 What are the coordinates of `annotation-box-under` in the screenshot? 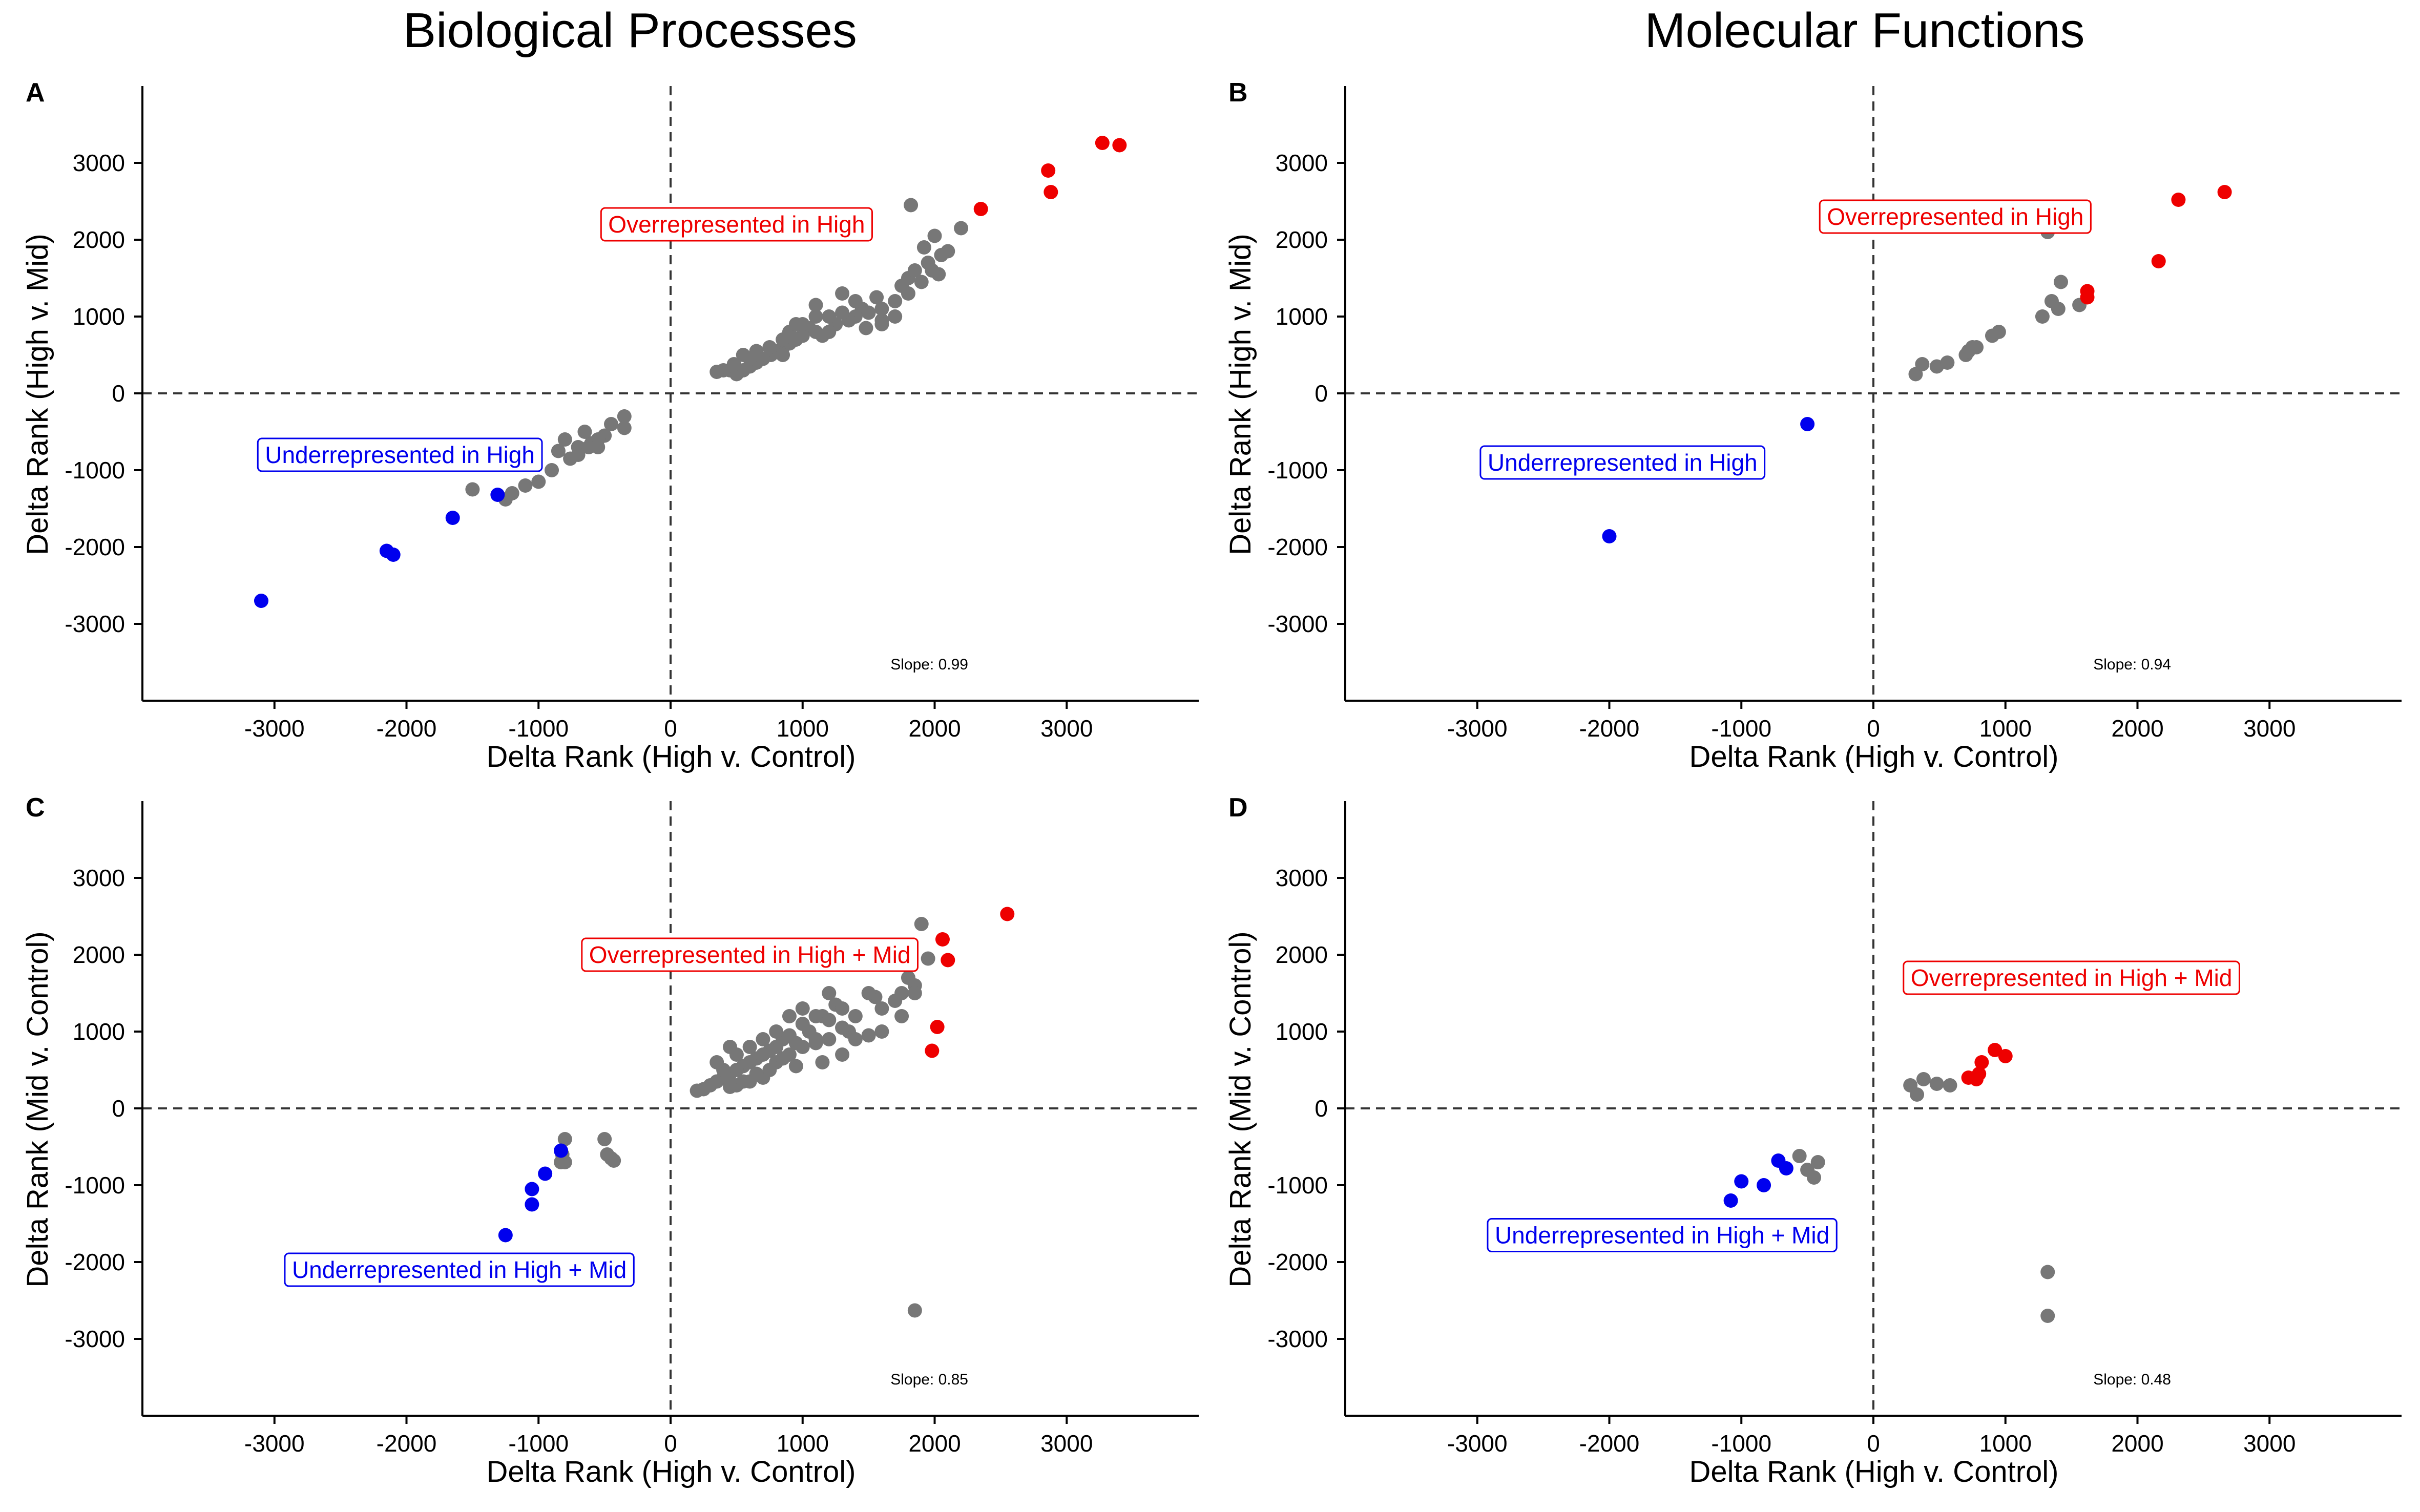 It's located at (1622, 462).